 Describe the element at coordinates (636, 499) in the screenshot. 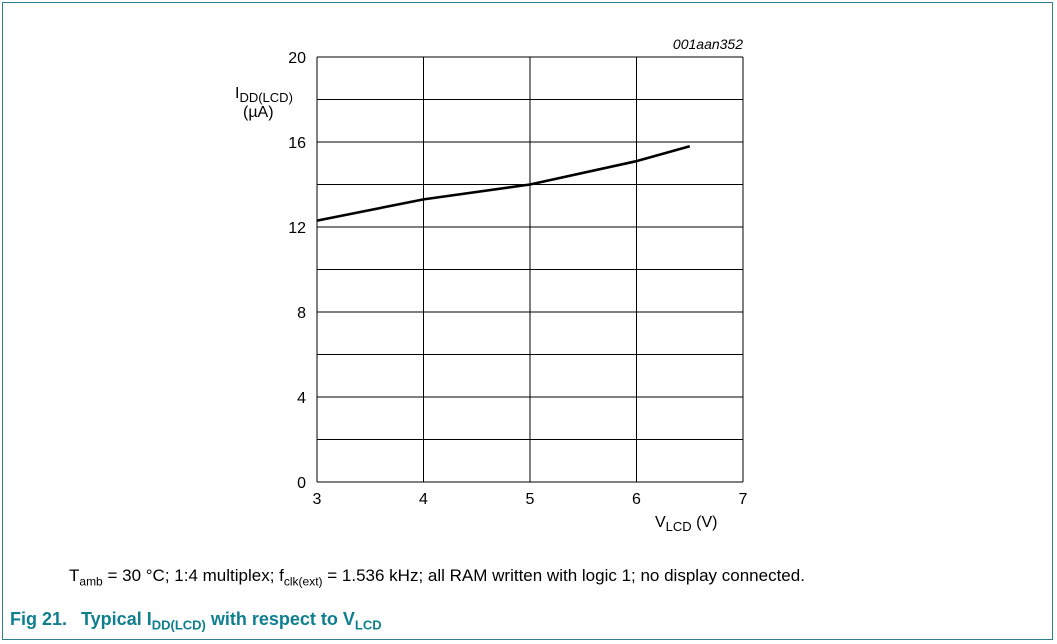

I see `x-tick-label: 6` at that location.